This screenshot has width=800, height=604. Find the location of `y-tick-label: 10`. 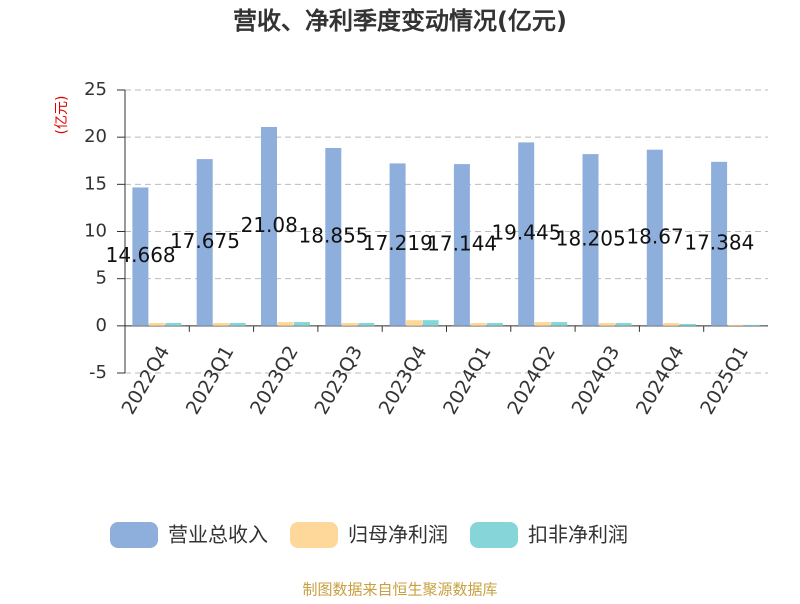

y-tick-label: 10 is located at coordinates (95, 231).